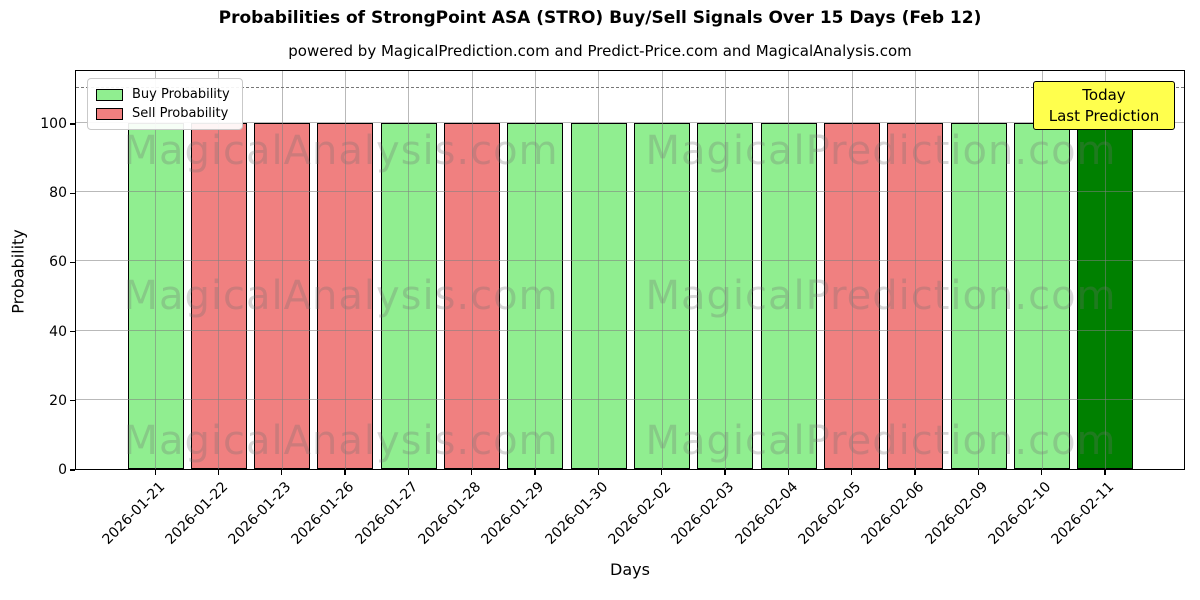 The height and width of the screenshot is (600, 1200). I want to click on y-tick-label: 0, so click(62, 470).